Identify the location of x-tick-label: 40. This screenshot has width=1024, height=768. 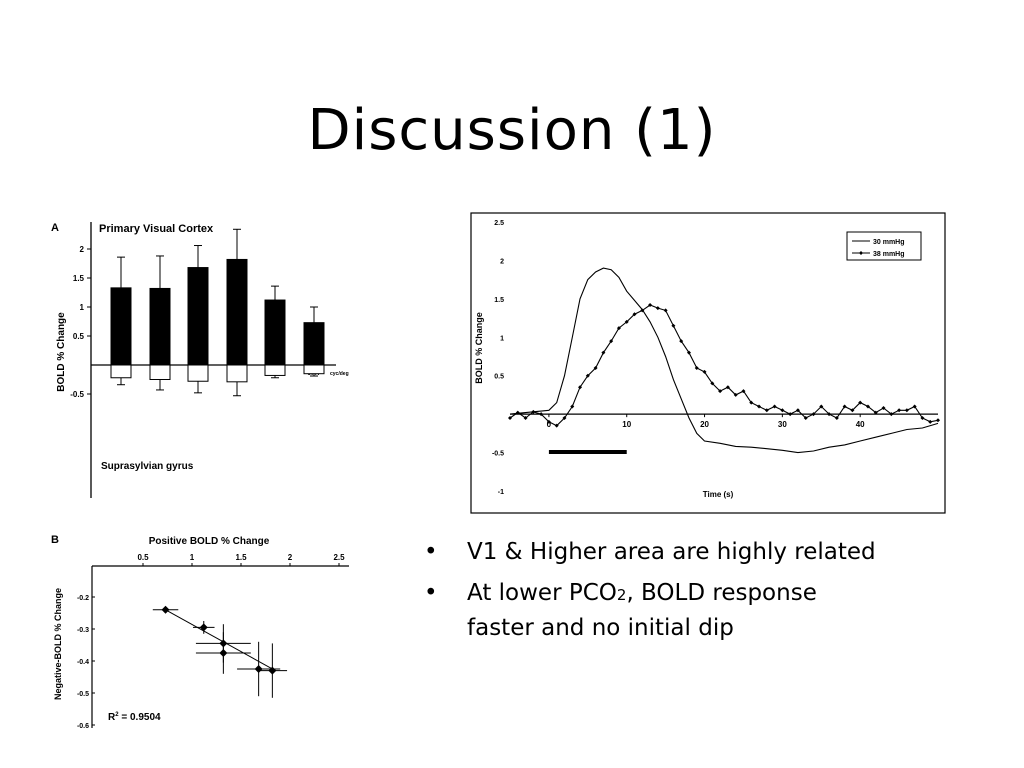
(860, 424).